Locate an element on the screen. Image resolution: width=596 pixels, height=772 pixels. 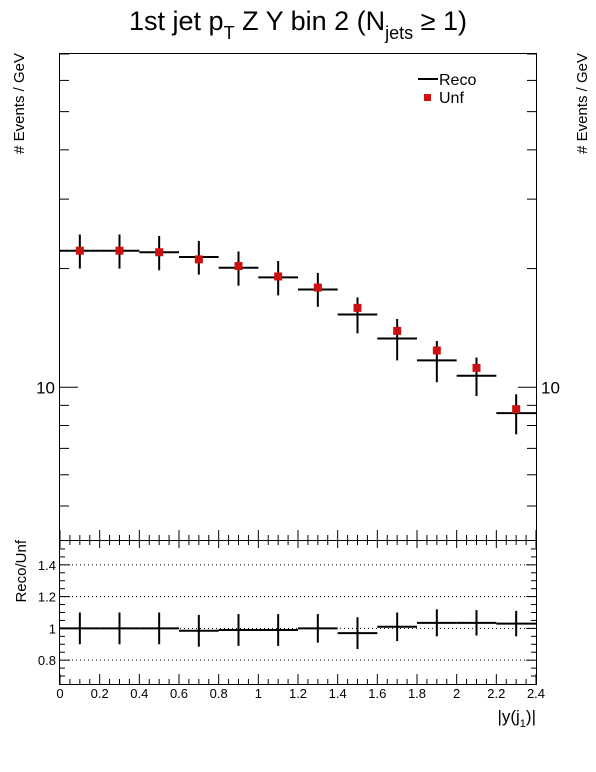
x-tick-label: 1.2 is located at coordinates (298, 693).